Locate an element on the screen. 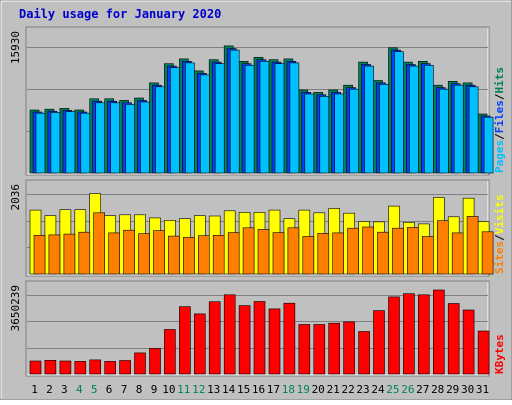 Image resolution: width=512 pixels, height=405 pixels. x-tick-label: 7 is located at coordinates (124, 389).